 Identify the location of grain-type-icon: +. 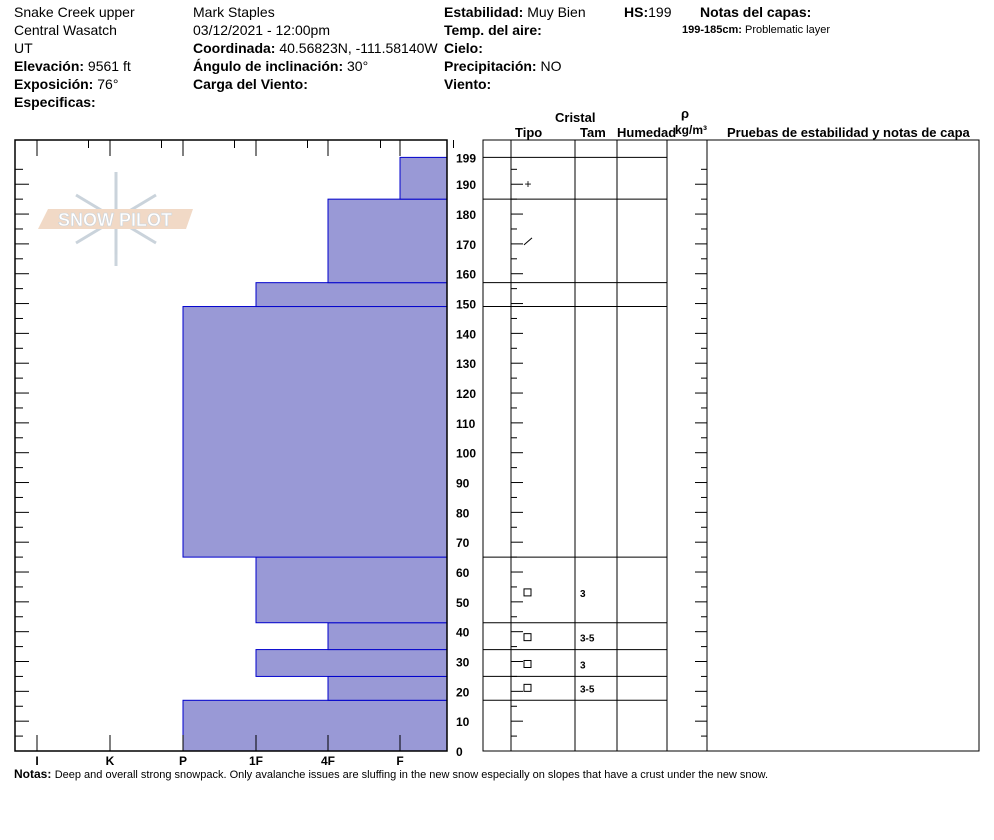
(527, 184).